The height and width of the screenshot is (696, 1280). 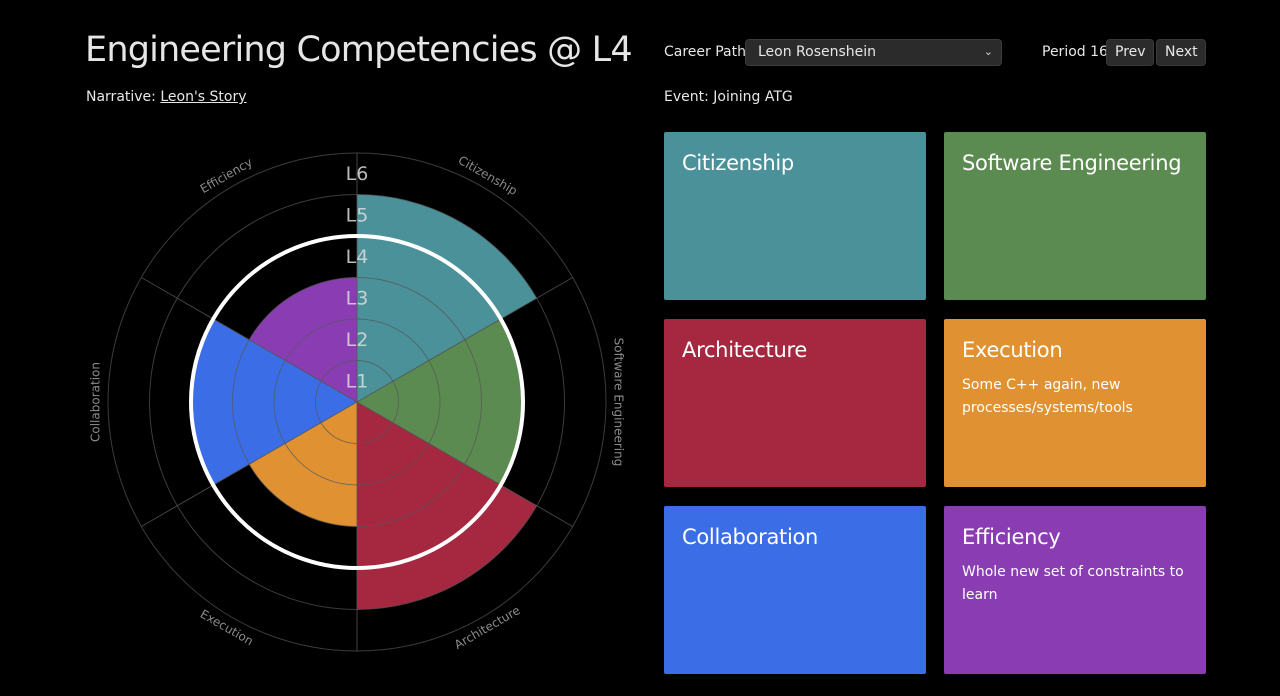 What do you see at coordinates (357, 174) in the screenshot?
I see `level-label: L6` at bounding box center [357, 174].